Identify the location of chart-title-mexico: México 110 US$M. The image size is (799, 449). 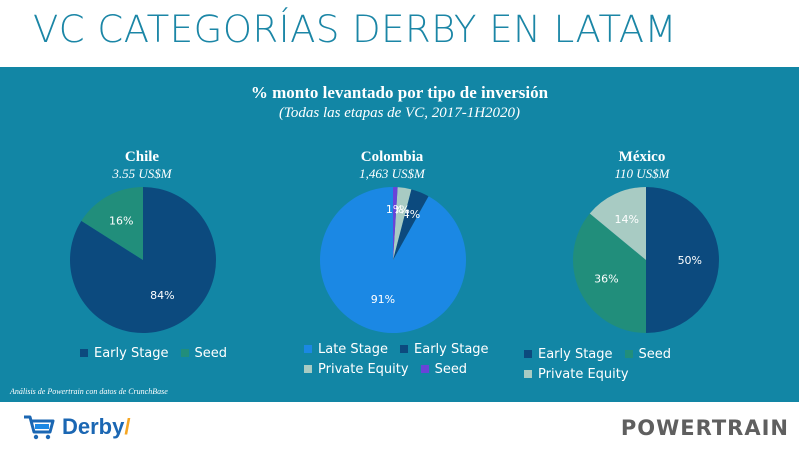
(642, 165).